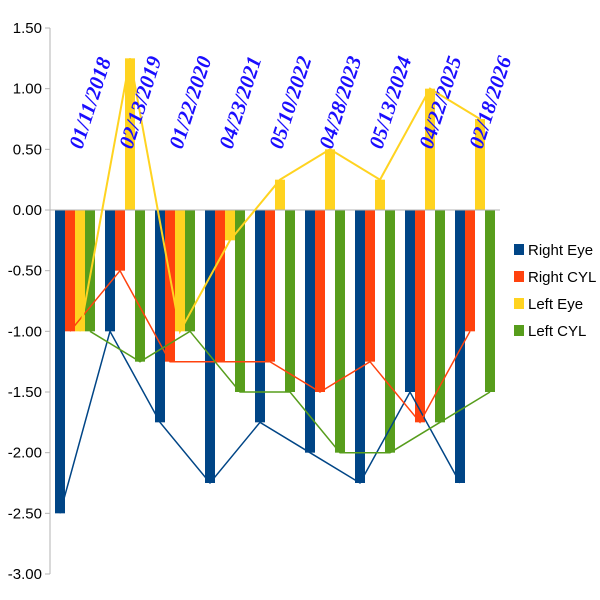  I want to click on category-label: 05/10/2022, so click(290, 102).